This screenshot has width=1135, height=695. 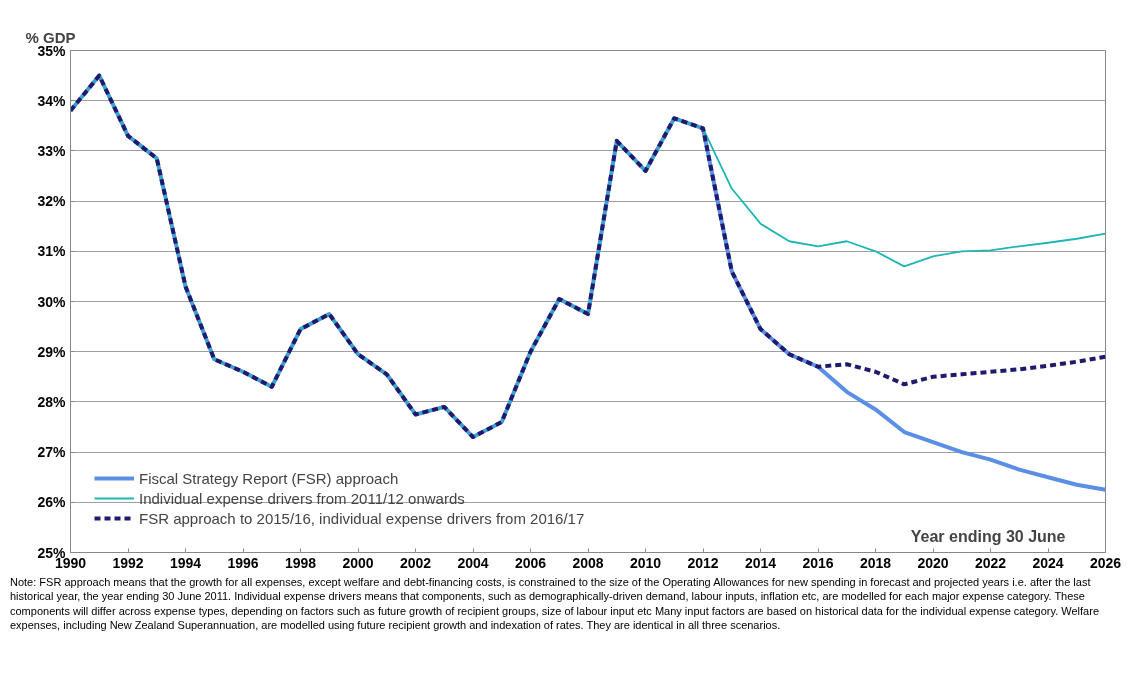 What do you see at coordinates (362, 518) in the screenshot?
I see `legend-label: FSR approach to 2015/16, individual expense drivers from 2016/17` at bounding box center [362, 518].